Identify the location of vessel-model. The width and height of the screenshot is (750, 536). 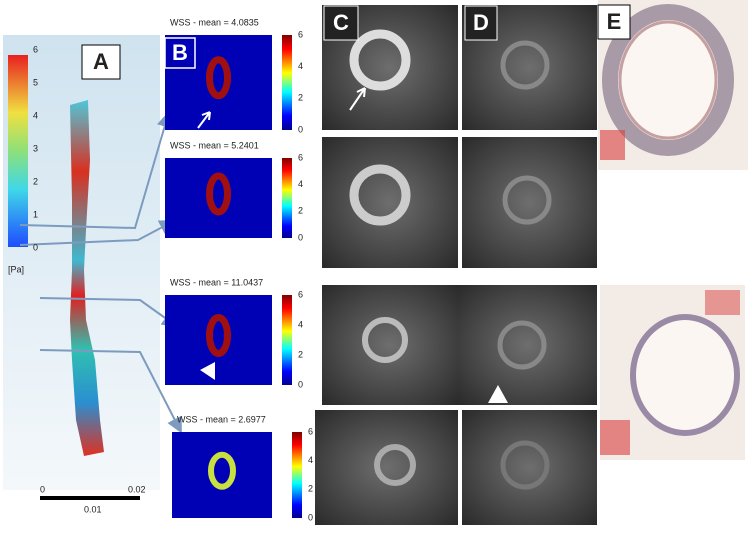
(87, 278).